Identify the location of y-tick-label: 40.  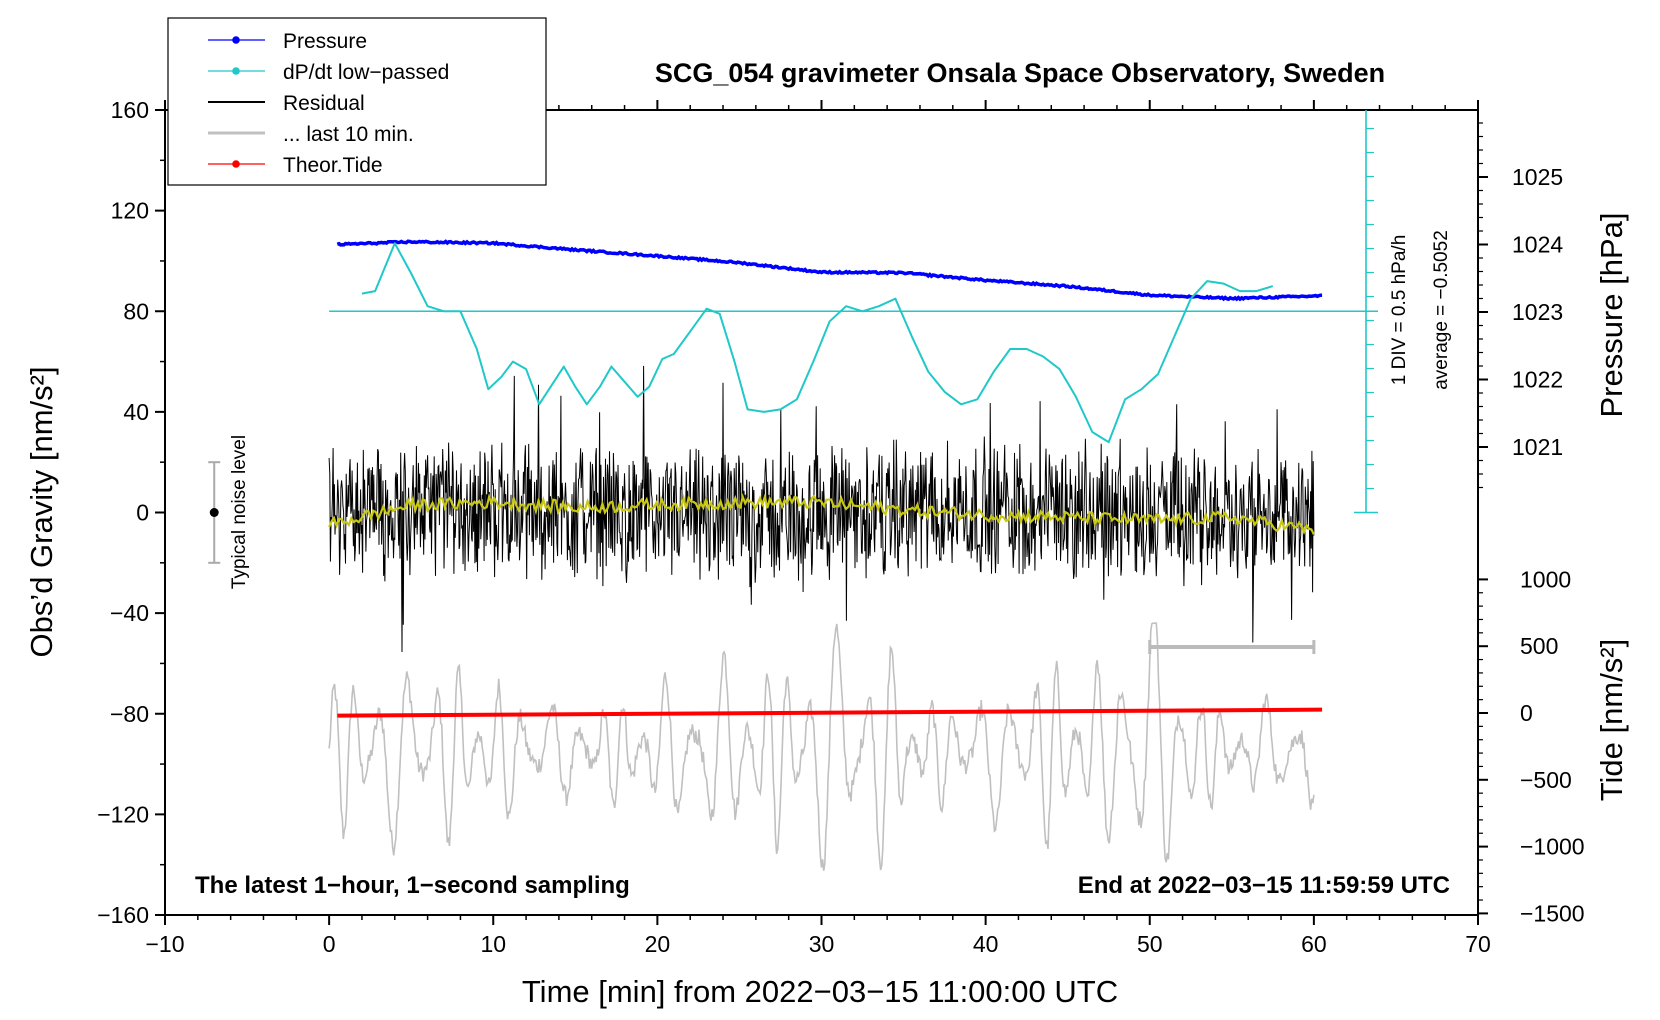
(136, 412).